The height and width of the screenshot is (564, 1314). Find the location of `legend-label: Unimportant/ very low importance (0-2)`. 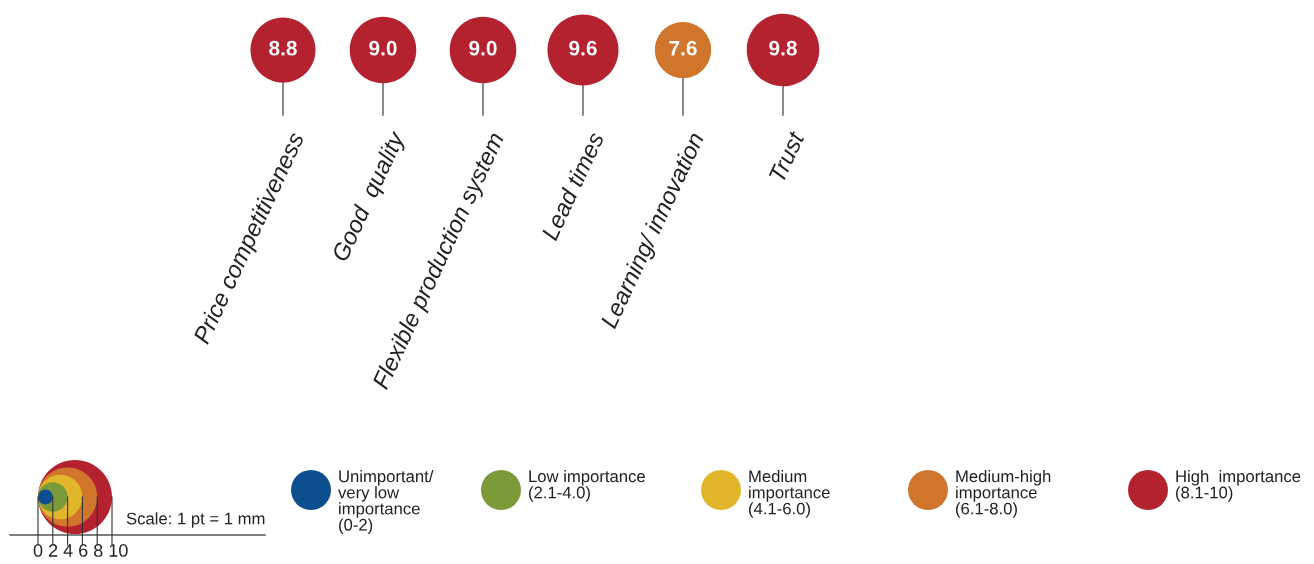

legend-label: Unimportant/ very low importance (0-2) is located at coordinates (386, 502).